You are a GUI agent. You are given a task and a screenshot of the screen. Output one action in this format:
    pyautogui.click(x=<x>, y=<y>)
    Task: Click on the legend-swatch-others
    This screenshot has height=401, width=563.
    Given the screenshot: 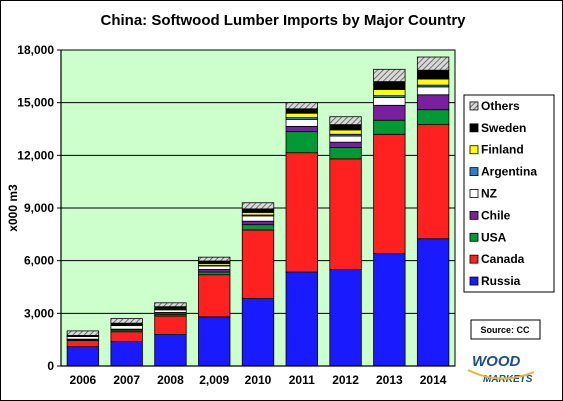 What is the action you would take?
    pyautogui.click(x=474, y=106)
    